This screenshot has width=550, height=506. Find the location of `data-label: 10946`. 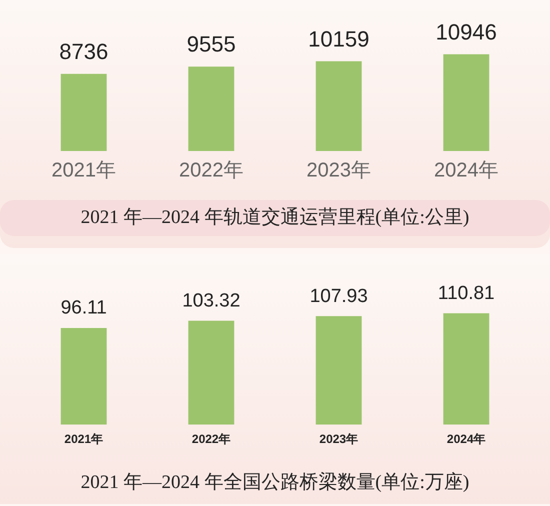

data-label: 10946 is located at coordinates (466, 31).